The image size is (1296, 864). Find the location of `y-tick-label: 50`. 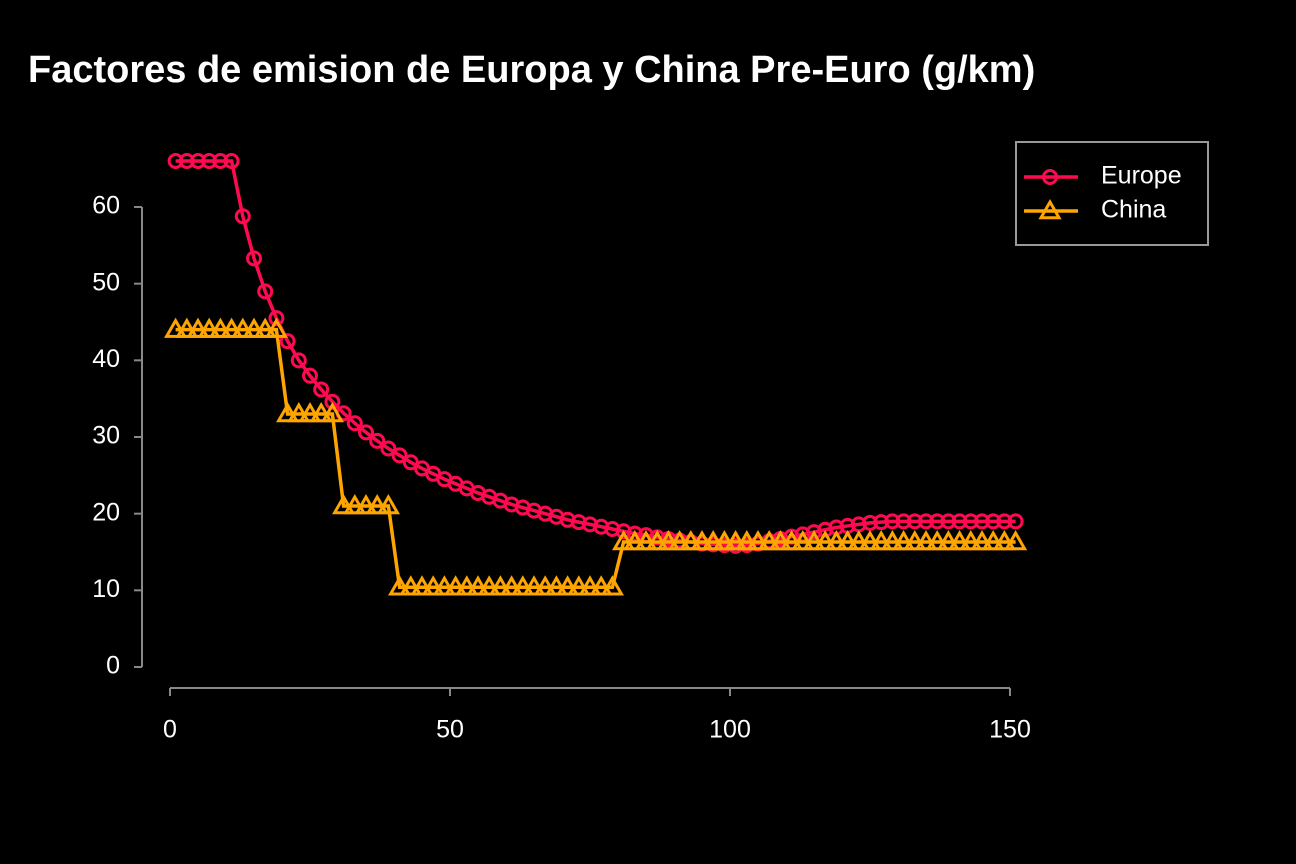

y-tick-label: 50 is located at coordinates (106, 282).